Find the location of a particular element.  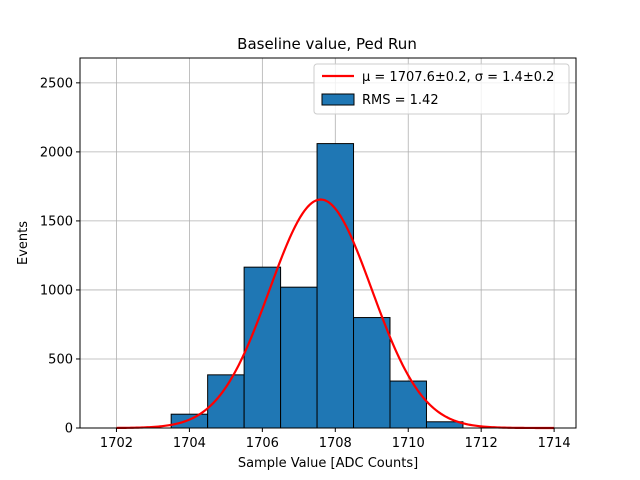

legend-histogram-label: RMS = 1.42 is located at coordinates (400, 100).